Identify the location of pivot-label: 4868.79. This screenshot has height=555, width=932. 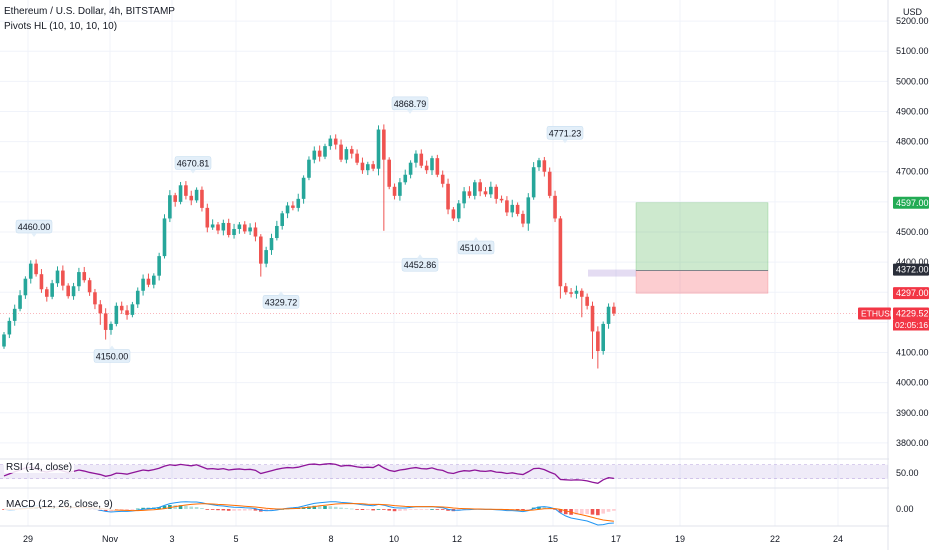
(410, 104).